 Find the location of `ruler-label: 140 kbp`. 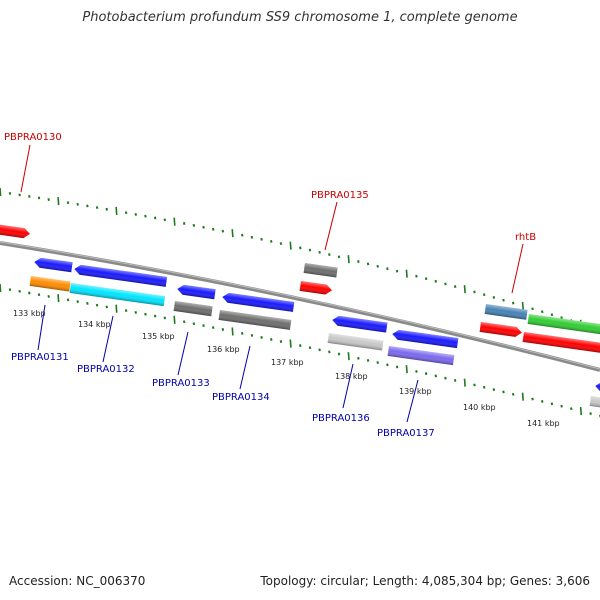

ruler-label: 140 kbp is located at coordinates (479, 407).